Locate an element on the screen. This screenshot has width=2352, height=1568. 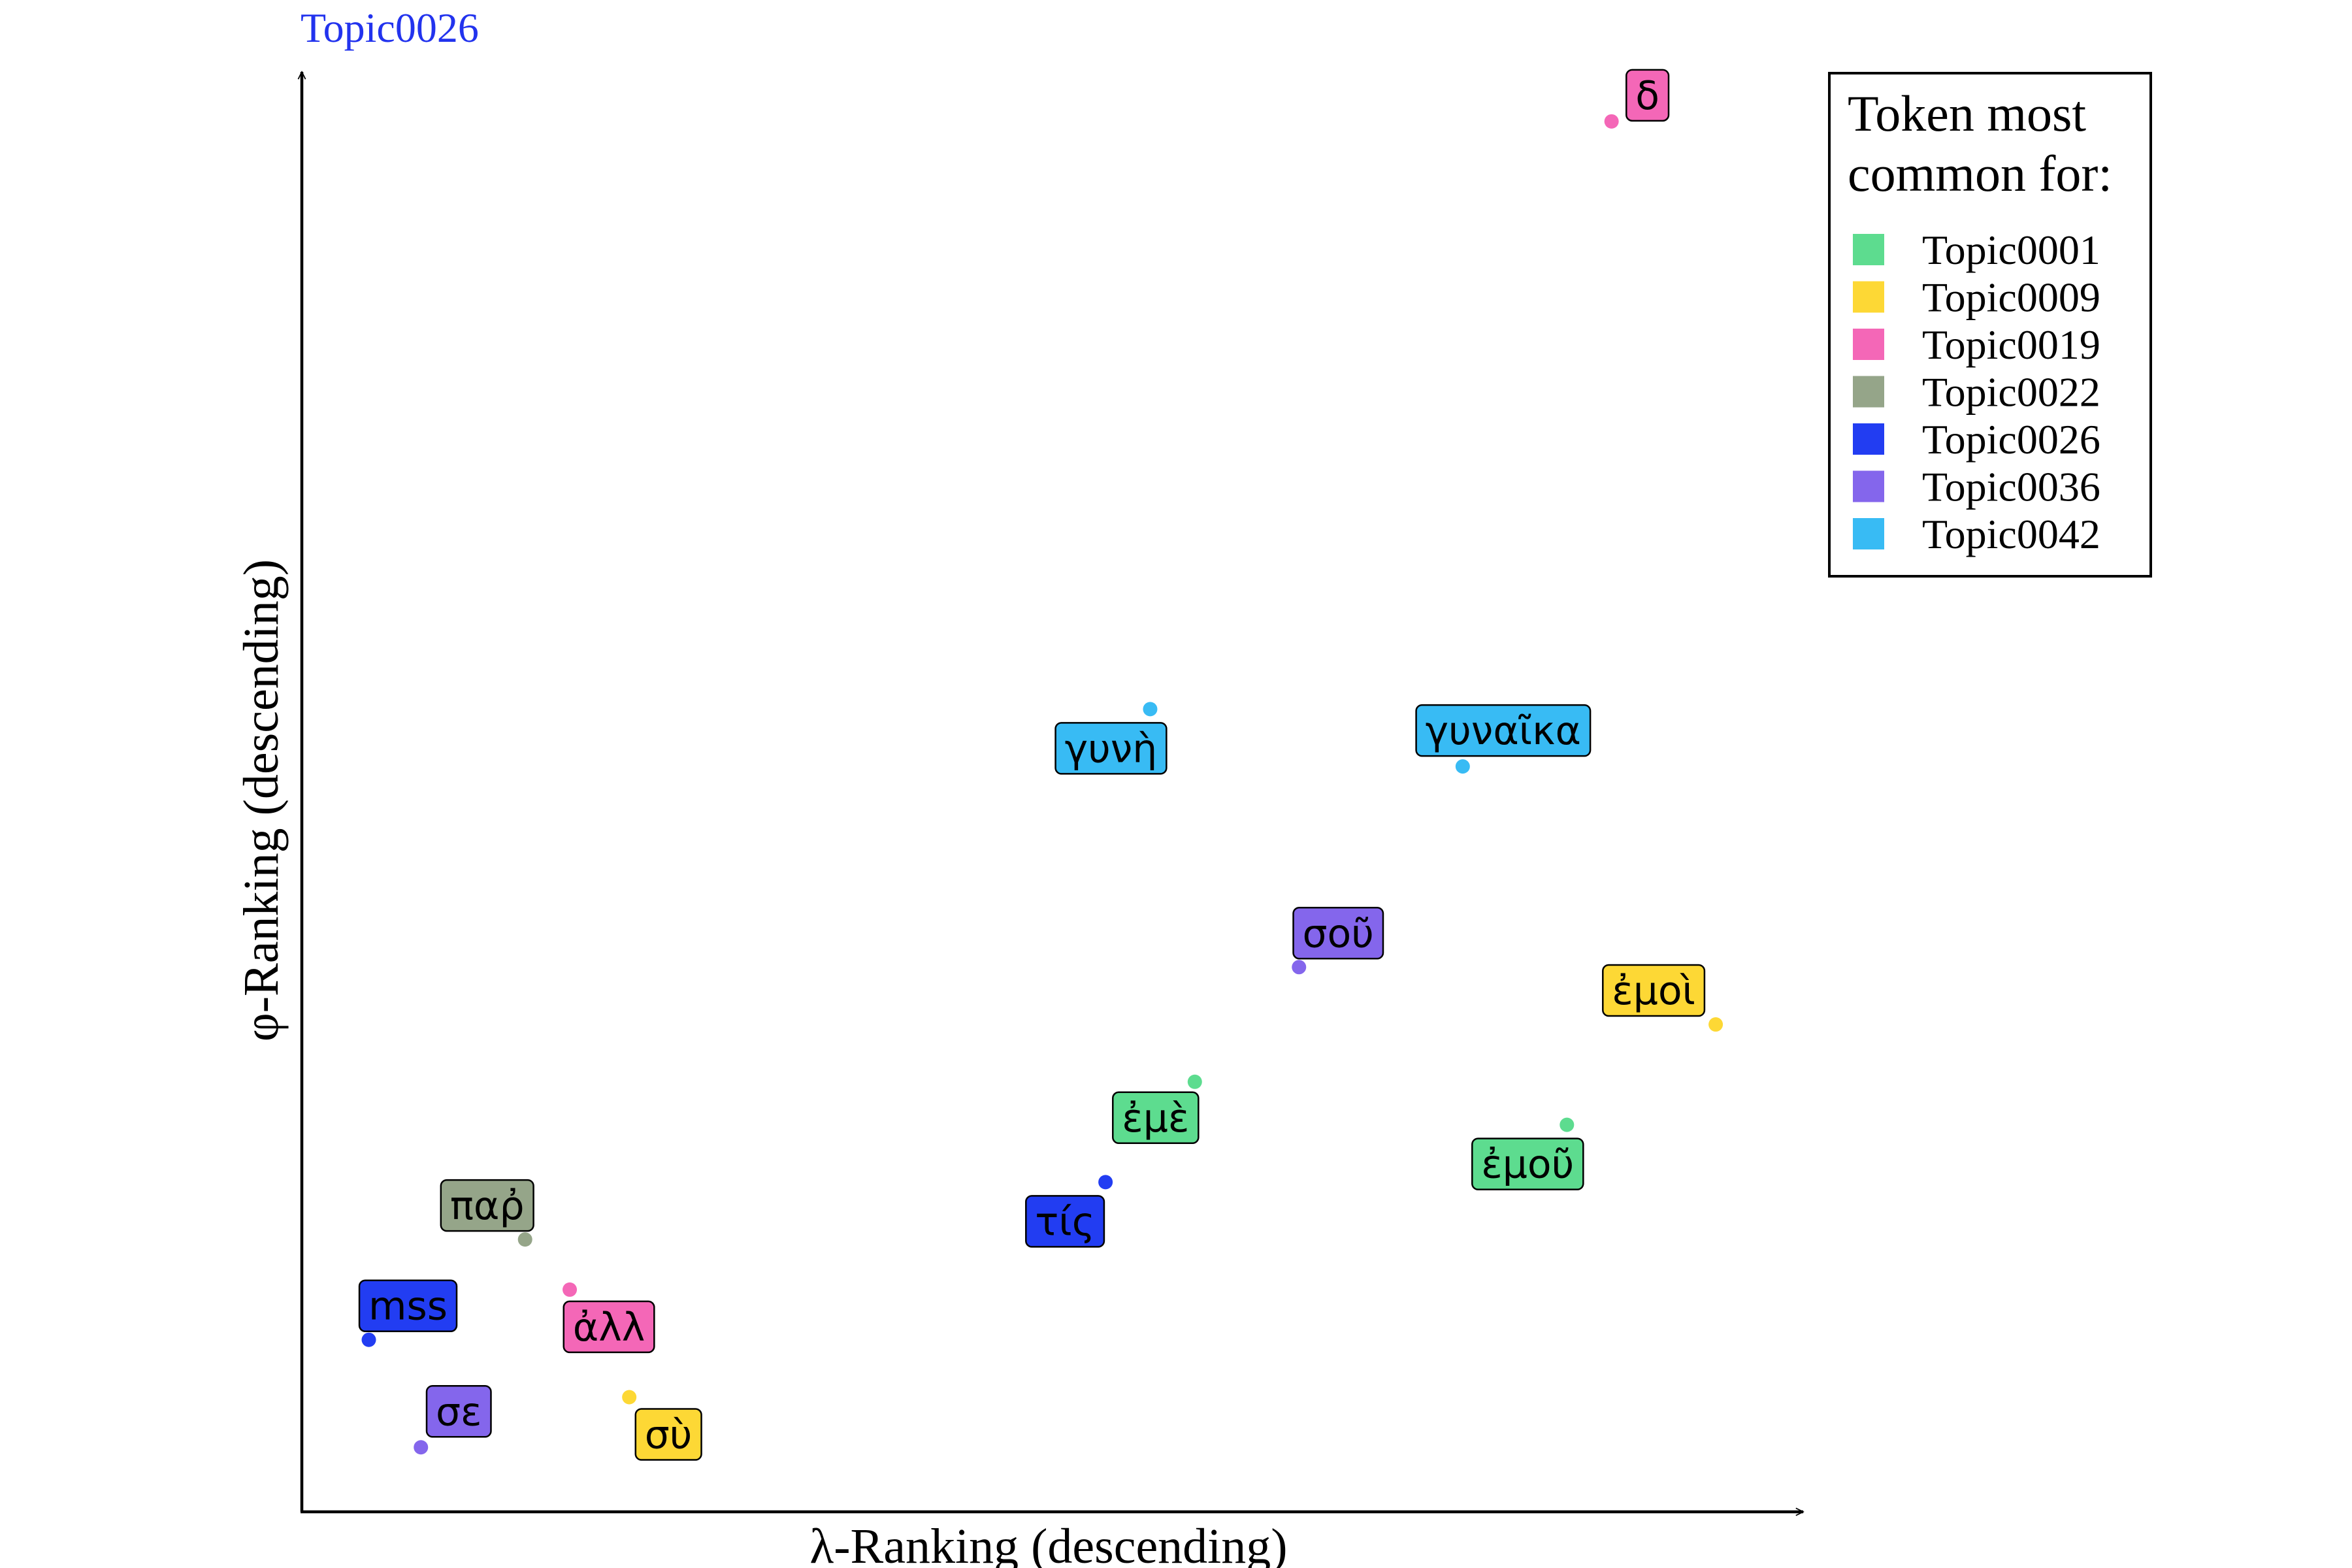
data-point: γυνὴ is located at coordinates (1111, 738).